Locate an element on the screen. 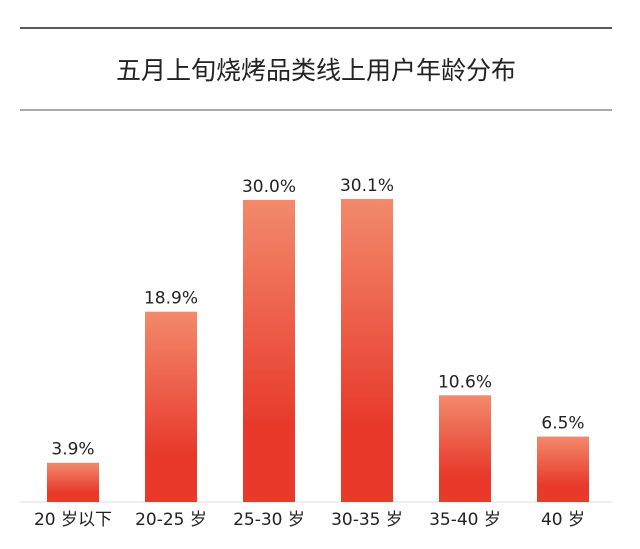  x-tick-label: 20 岁以下 is located at coordinates (73, 520).